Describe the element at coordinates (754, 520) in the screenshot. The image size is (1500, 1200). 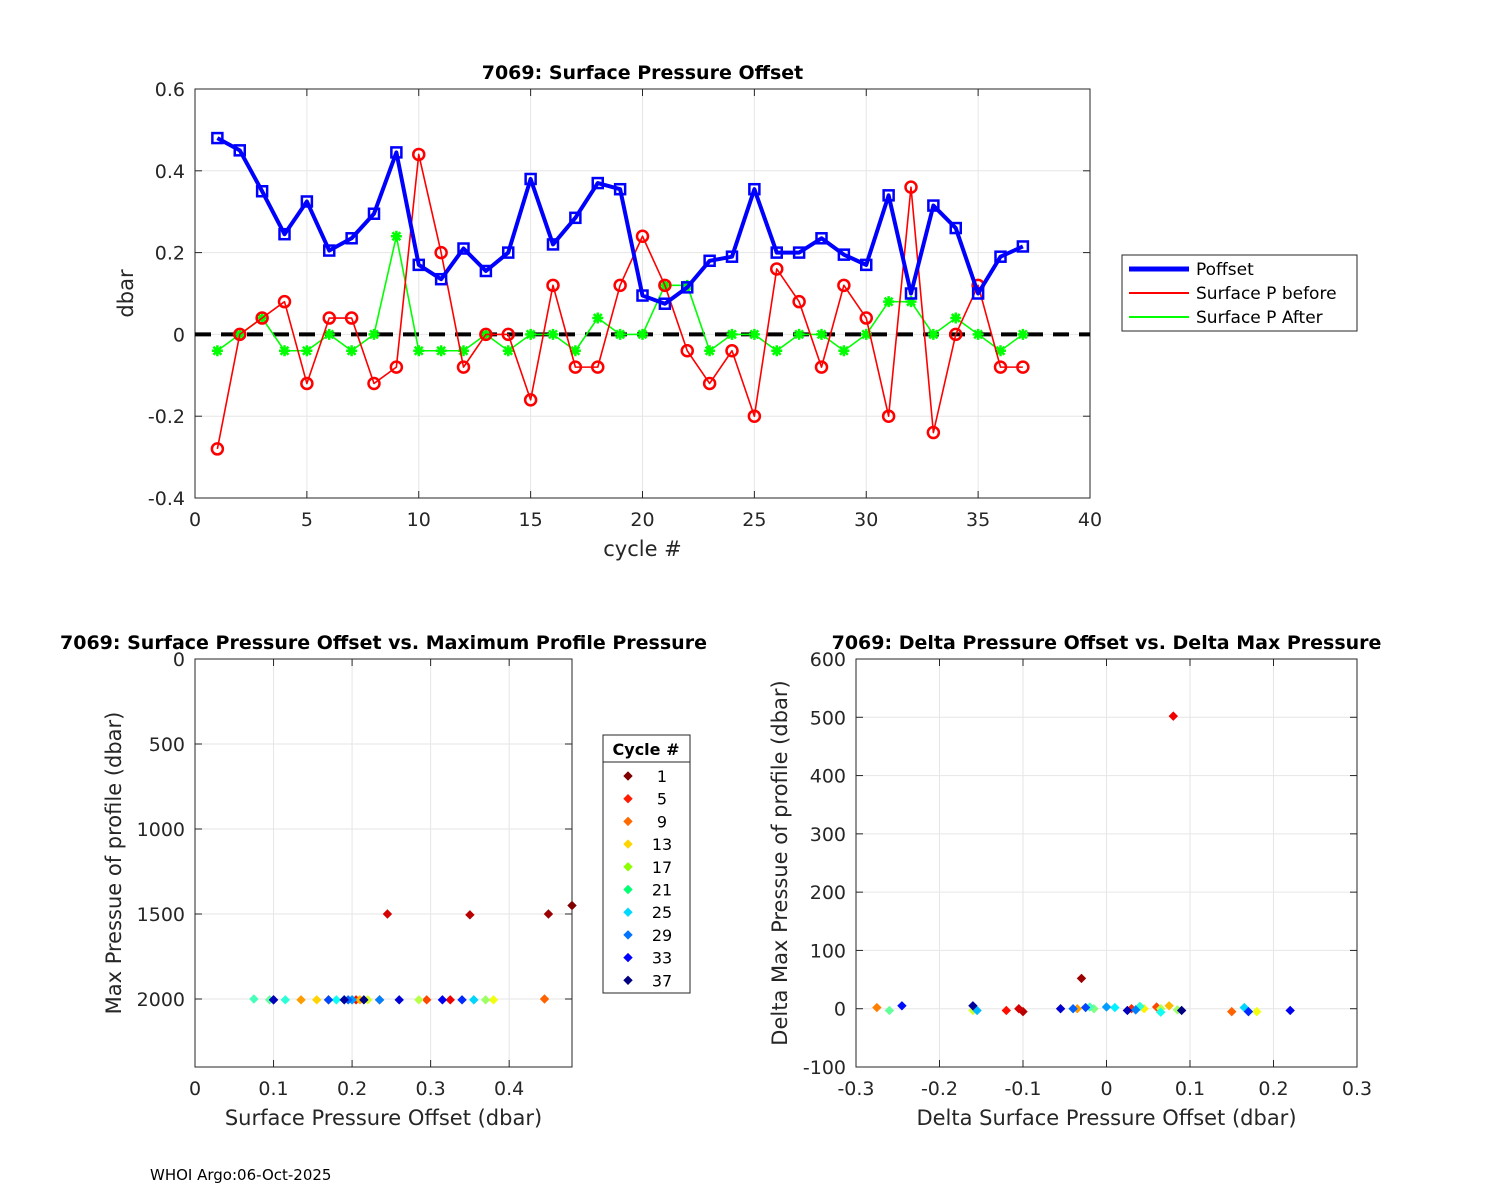
I see `x-tick-label: 25` at that location.